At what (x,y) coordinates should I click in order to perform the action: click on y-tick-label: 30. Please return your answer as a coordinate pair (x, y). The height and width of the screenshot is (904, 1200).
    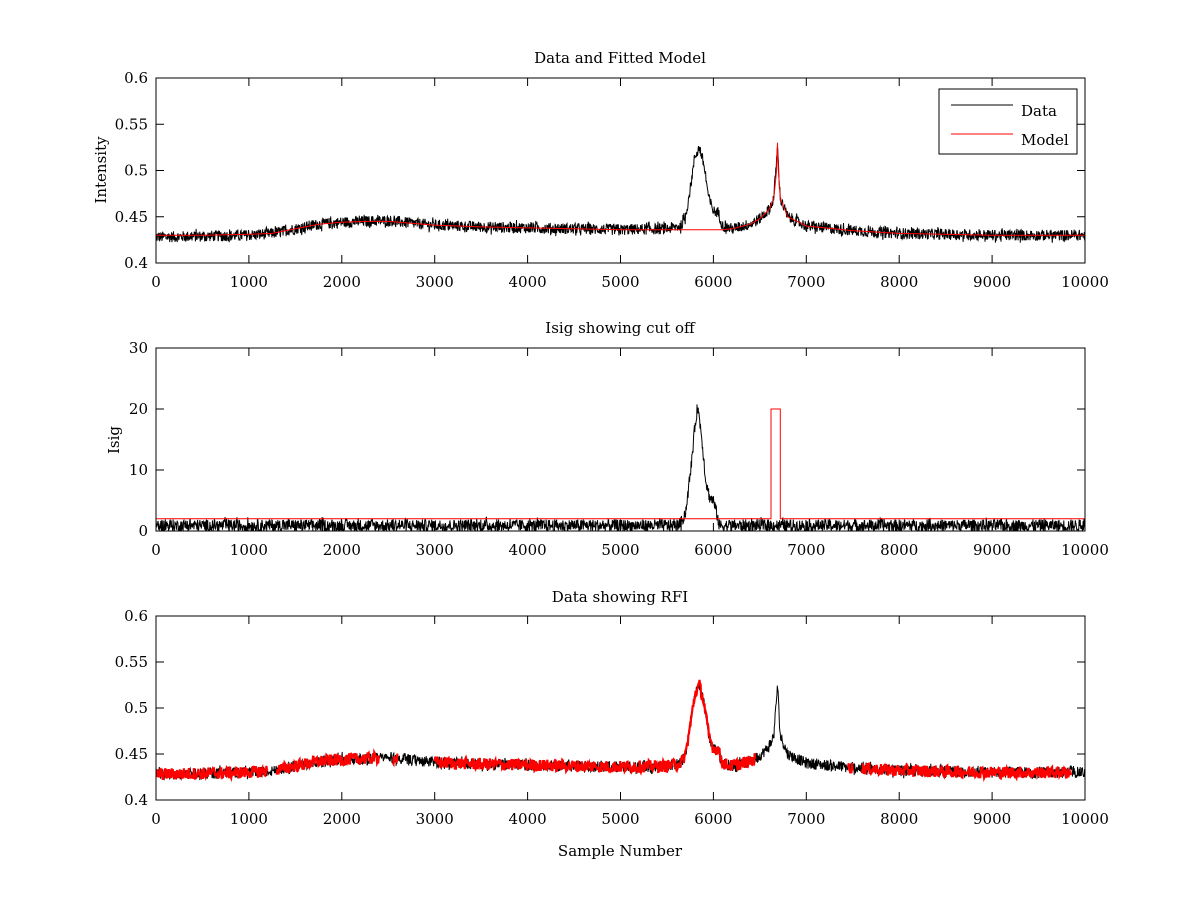
    Looking at the image, I should click on (138, 348).